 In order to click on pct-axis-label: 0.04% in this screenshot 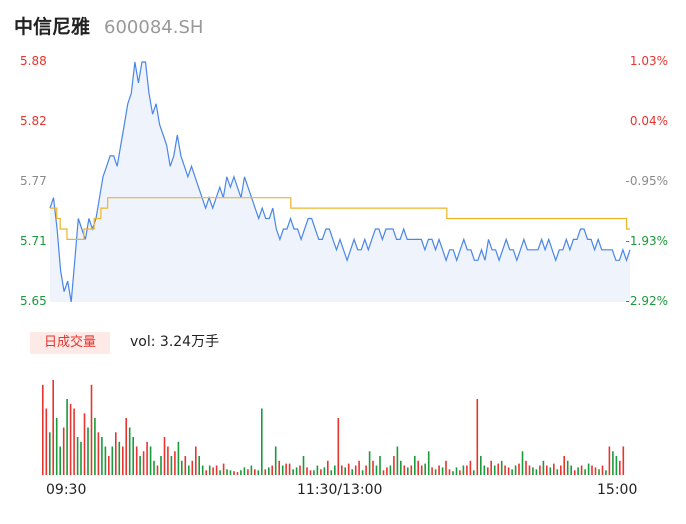, I will do `click(648, 121)`.